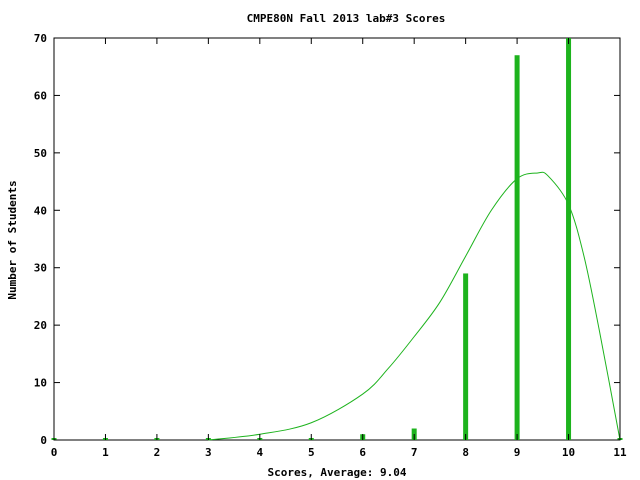 This screenshot has height=480, width=640. I want to click on x-tick-label: 10, so click(568, 452).